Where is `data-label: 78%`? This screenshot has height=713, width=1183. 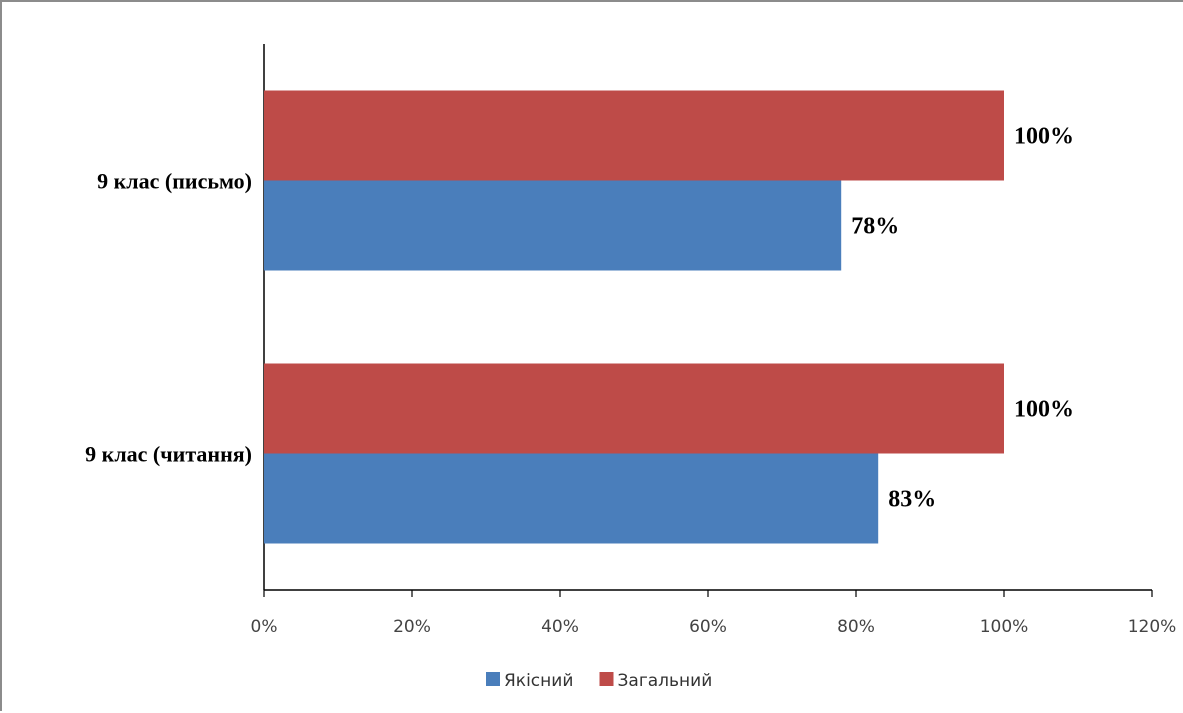 data-label: 78% is located at coordinates (875, 227).